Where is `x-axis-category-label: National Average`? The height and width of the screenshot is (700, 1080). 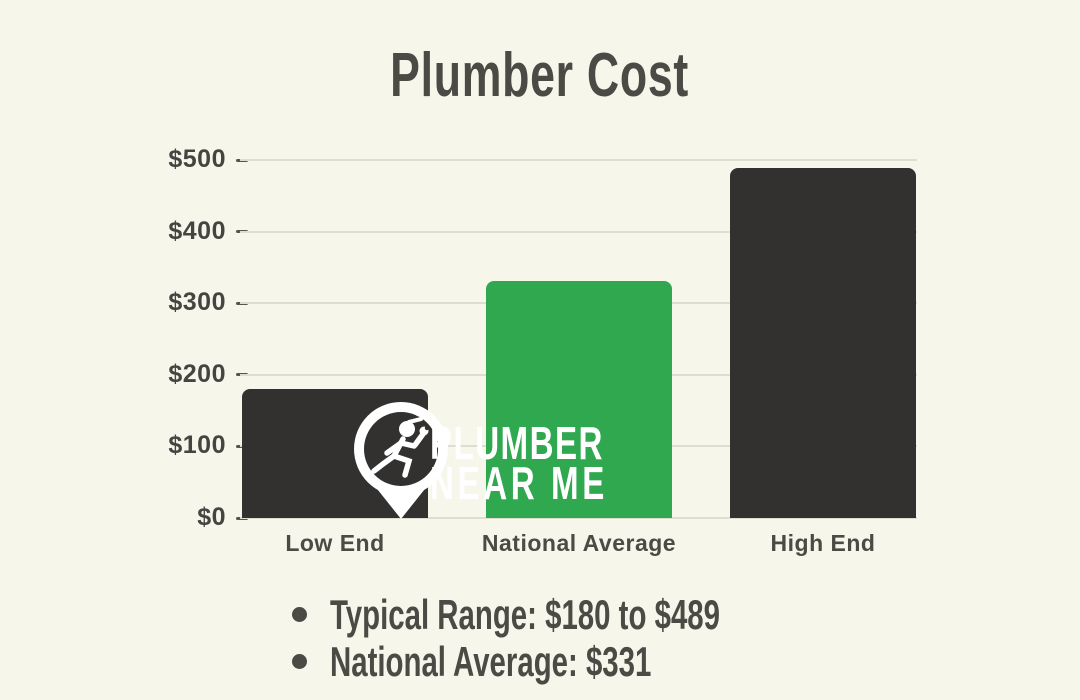
x-axis-category-label: National Average is located at coordinates (579, 543).